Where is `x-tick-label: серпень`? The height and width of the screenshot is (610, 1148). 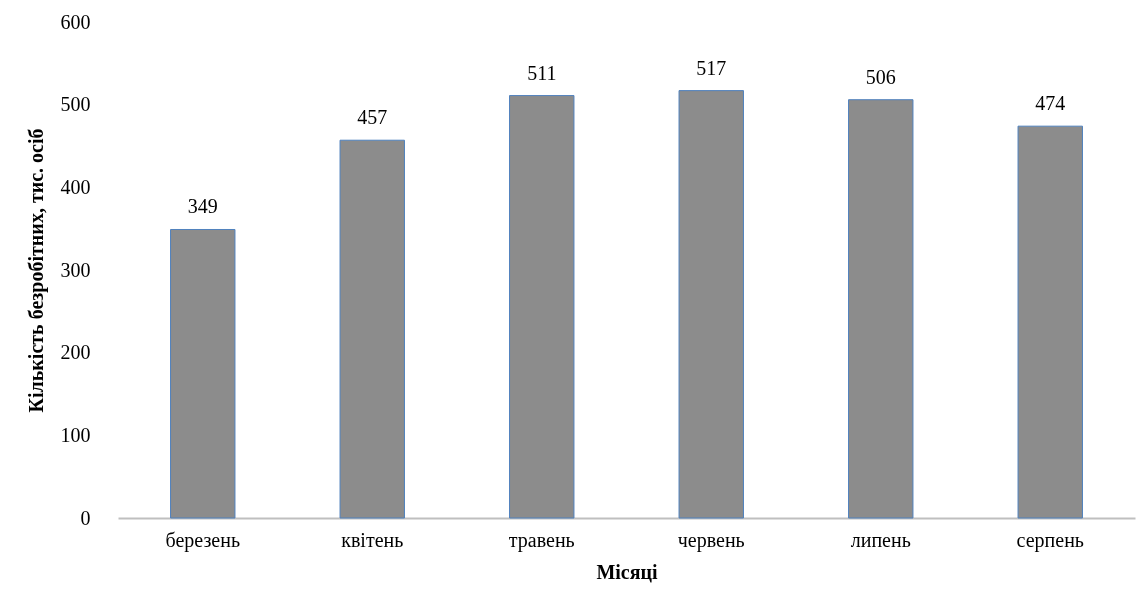
x-tick-label: серпень is located at coordinates (1050, 540).